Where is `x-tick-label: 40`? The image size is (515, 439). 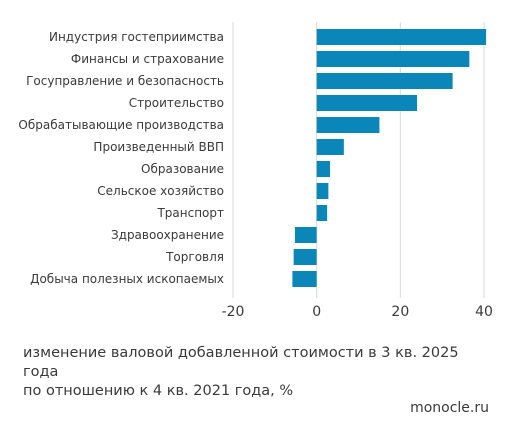
x-tick-label: 40 is located at coordinates (484, 312).